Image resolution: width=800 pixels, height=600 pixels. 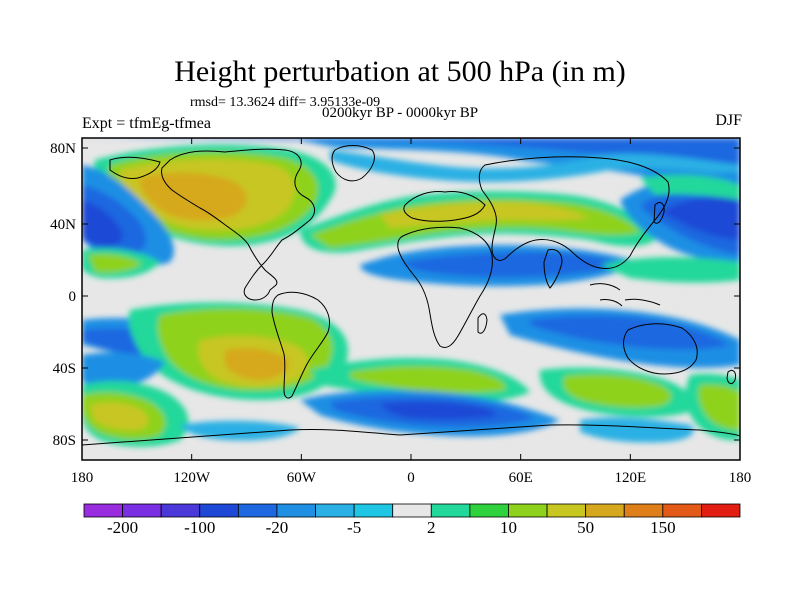 What do you see at coordinates (64, 441) in the screenshot?
I see `lat-tick-label: 80S` at bounding box center [64, 441].